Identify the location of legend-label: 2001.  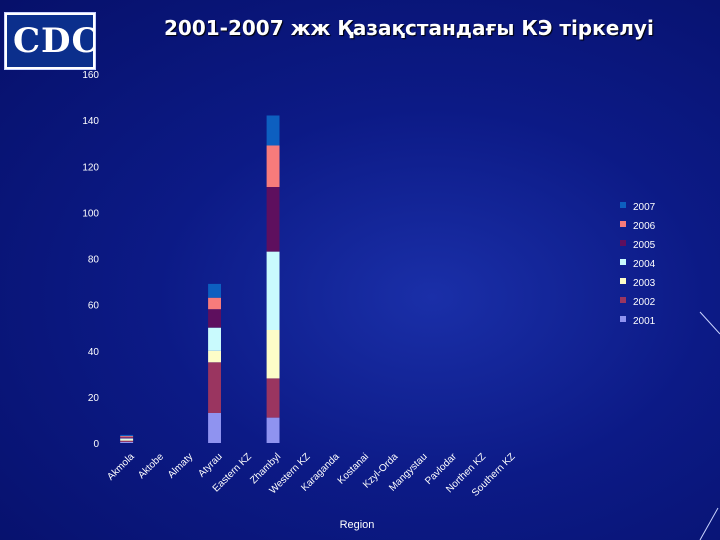
(644, 321).